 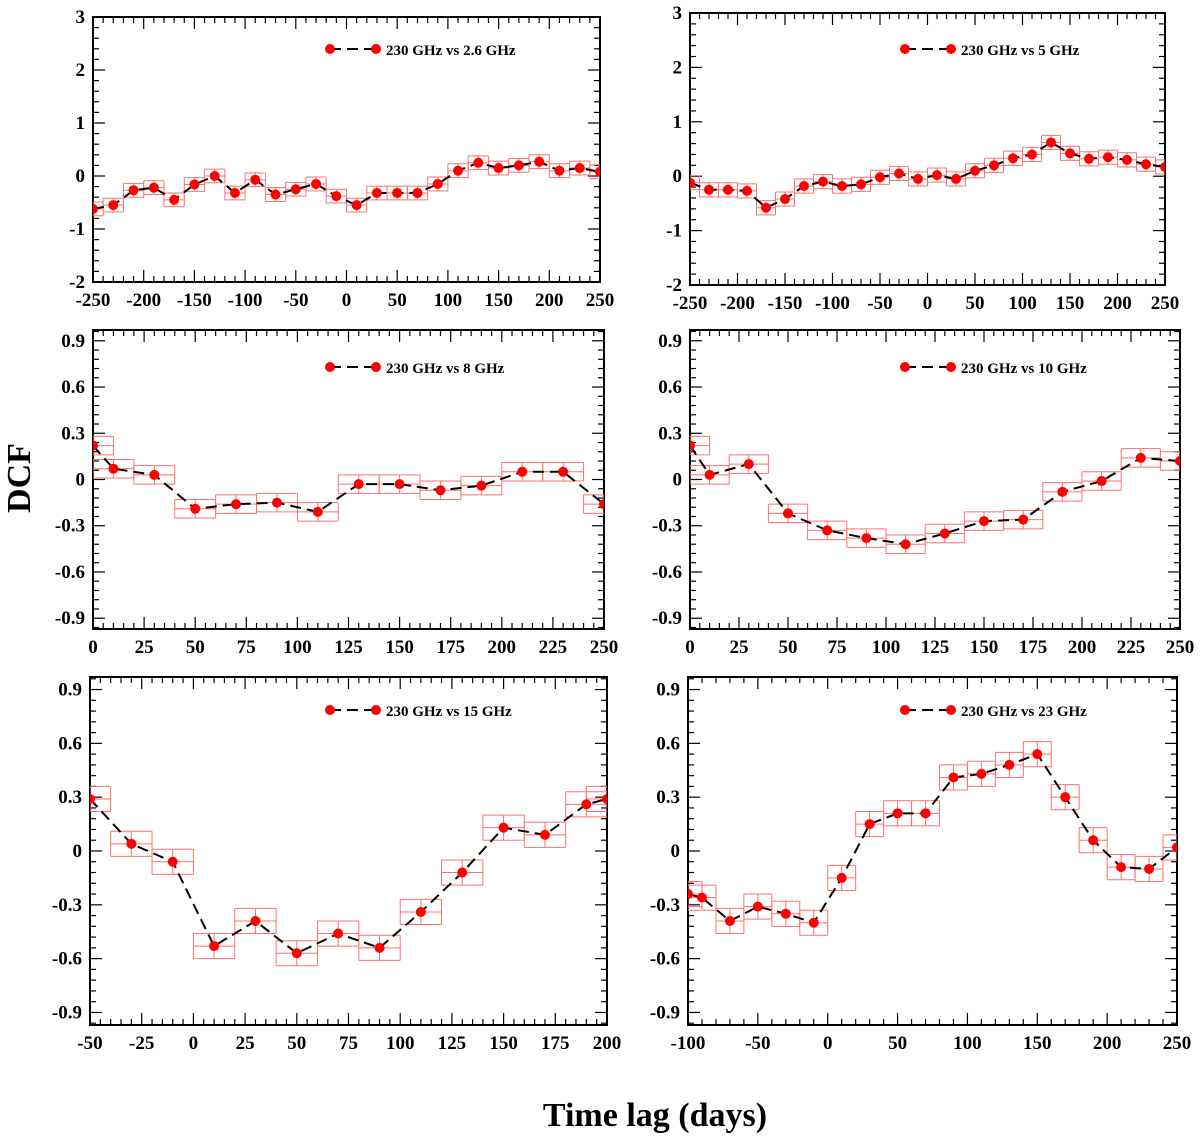 I want to click on x-tick-label: 75, so click(x=837, y=647).